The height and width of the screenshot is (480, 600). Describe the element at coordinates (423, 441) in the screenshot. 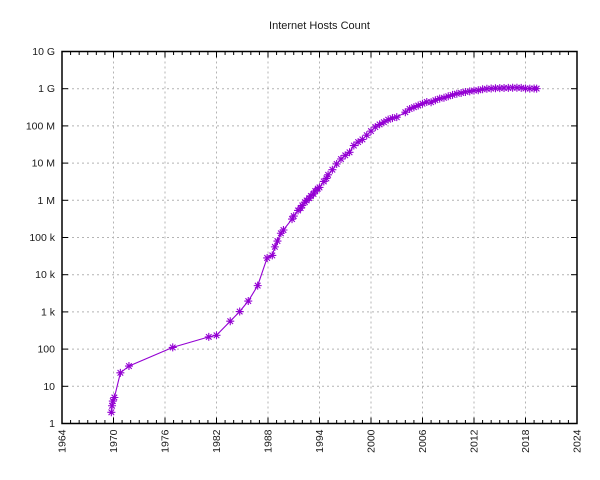

I see `x-tick-label: 2006` at that location.